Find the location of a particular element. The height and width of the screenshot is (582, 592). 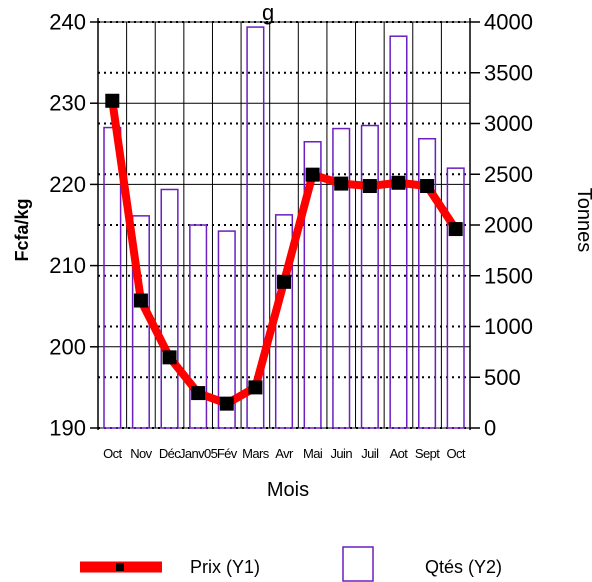

x-tick-label: Nov is located at coordinates (141, 453).